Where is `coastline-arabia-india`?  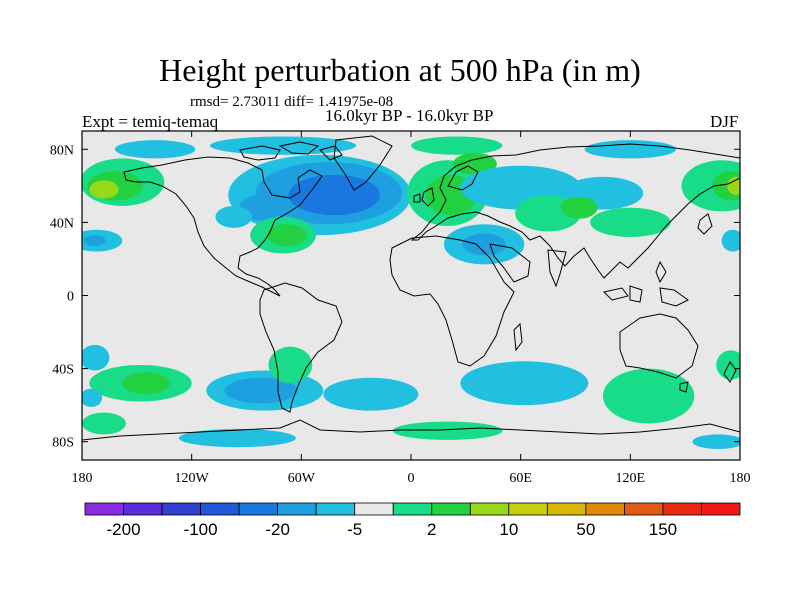
coastline-arabia-india is located at coordinates (528, 265).